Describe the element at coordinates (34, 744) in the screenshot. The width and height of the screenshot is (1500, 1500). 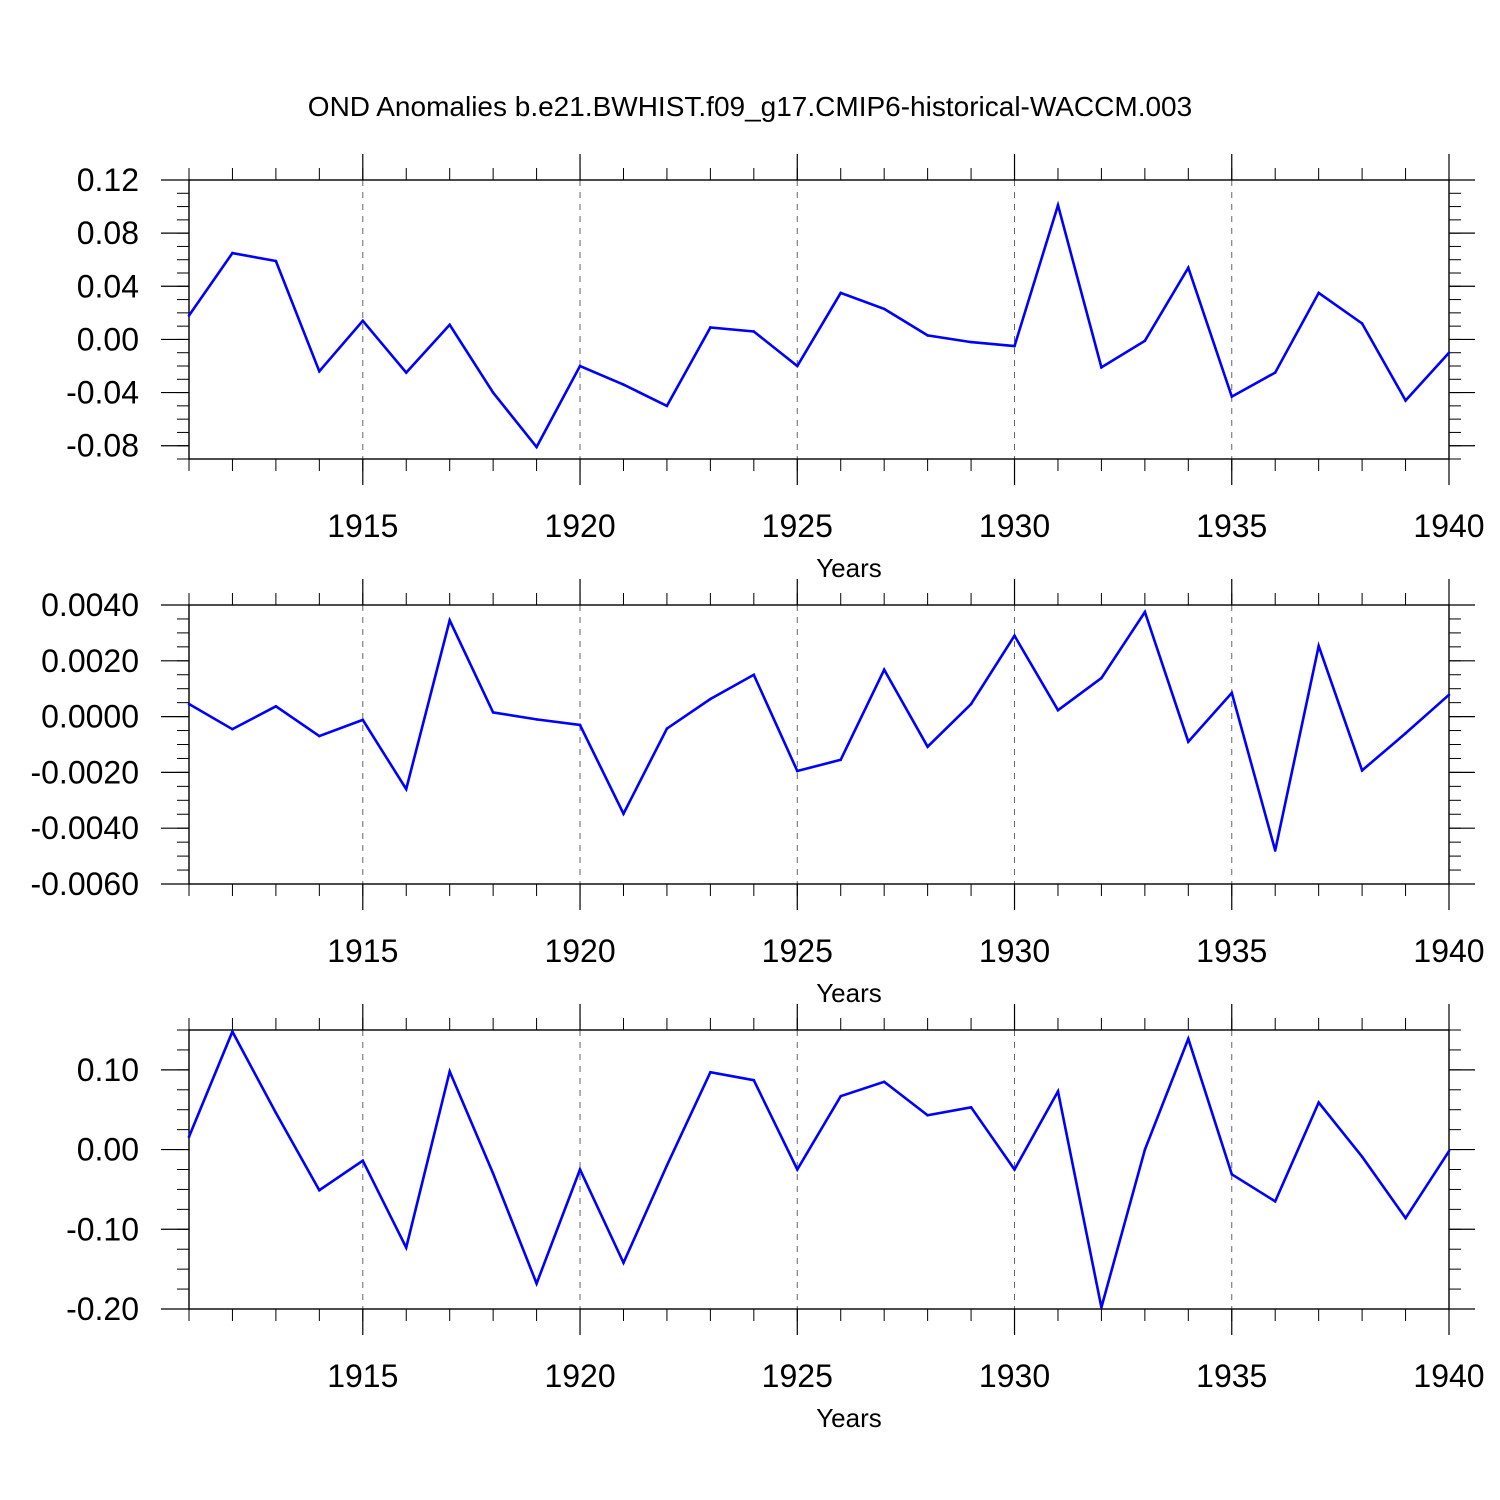
I see `y-axis-label: Beau Snow Volume 1013 m3` at that location.